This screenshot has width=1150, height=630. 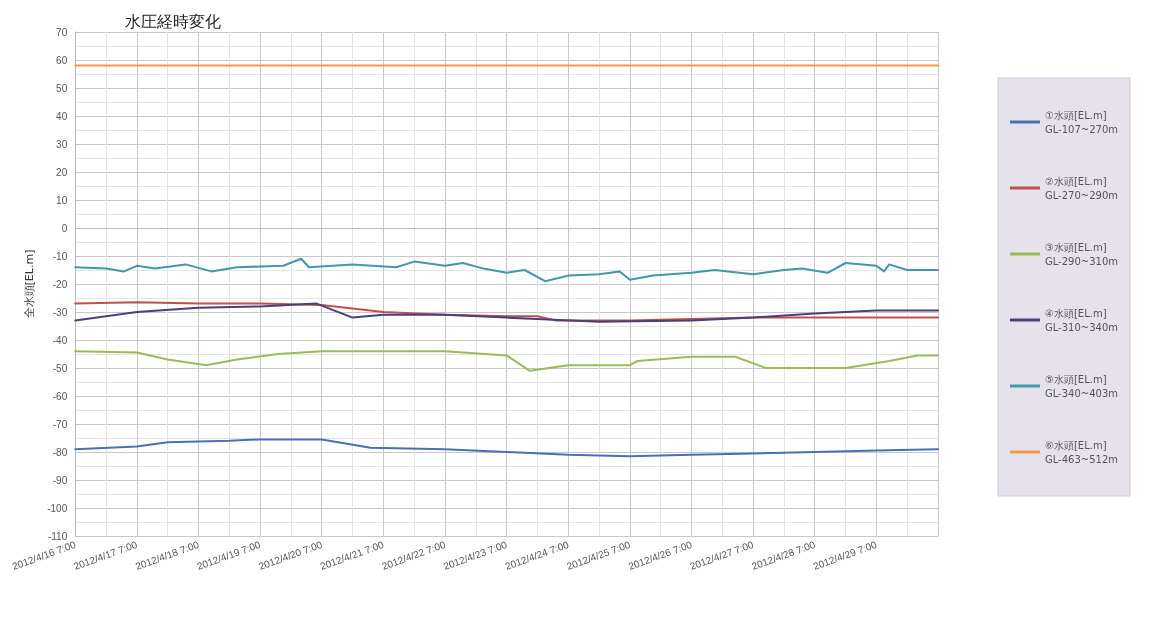 What do you see at coordinates (1081, 320) in the screenshot?
I see `legend-label: ④水頭[EL.m] GL-310~340m` at bounding box center [1081, 320].